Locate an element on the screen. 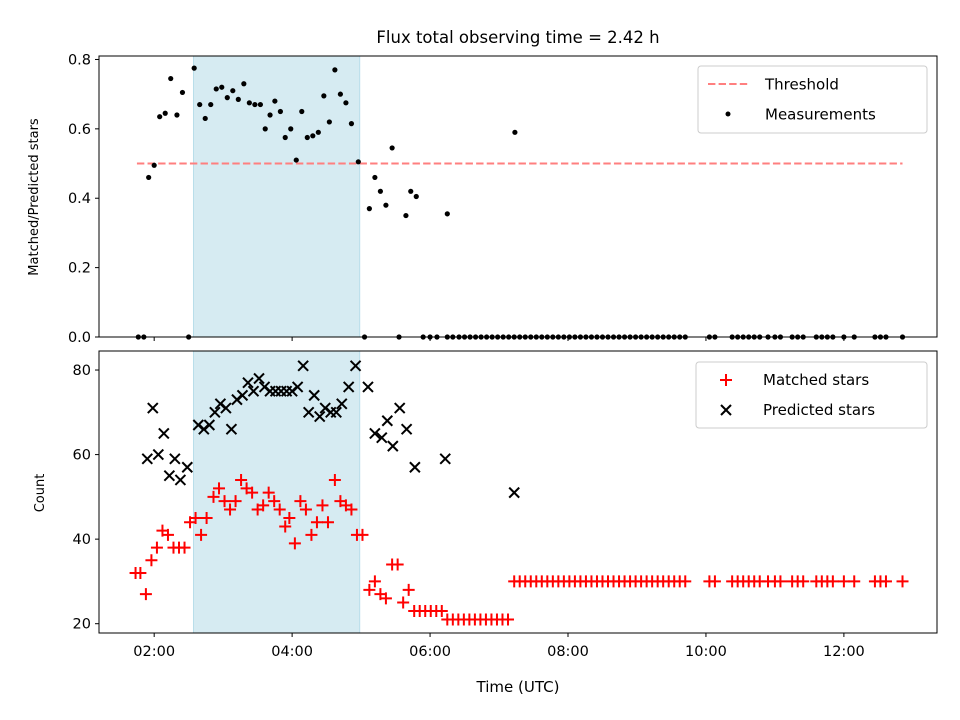 The width and height of the screenshot is (960, 720). x-tick-label: 10:00 is located at coordinates (706, 652).